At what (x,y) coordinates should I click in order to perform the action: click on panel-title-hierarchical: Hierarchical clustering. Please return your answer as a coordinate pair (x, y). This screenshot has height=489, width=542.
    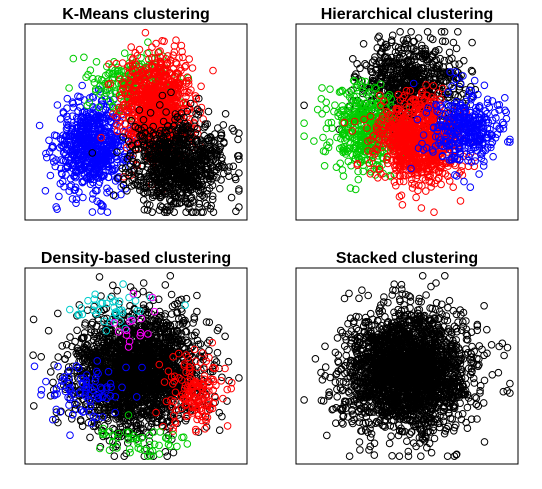
    Looking at the image, I should click on (407, 14).